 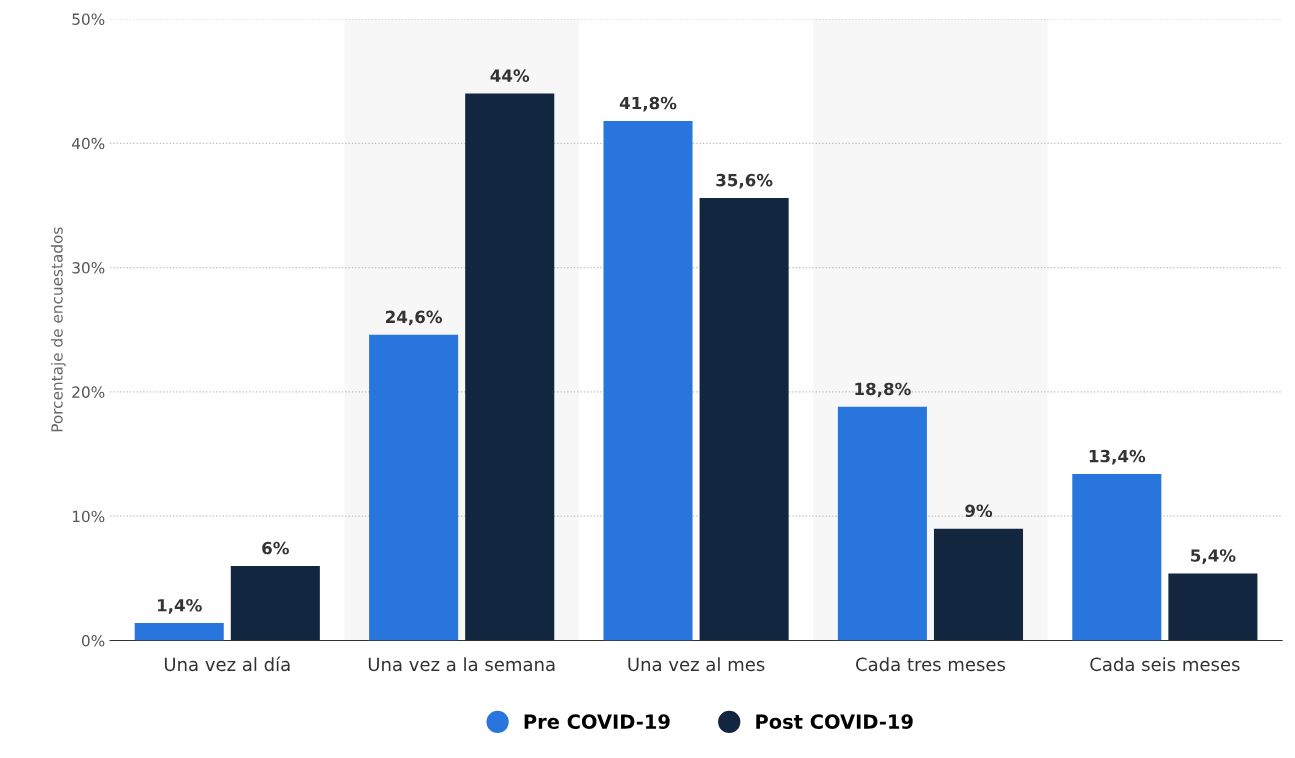 What do you see at coordinates (179, 606) in the screenshot?
I see `data-label: 1,4%` at bounding box center [179, 606].